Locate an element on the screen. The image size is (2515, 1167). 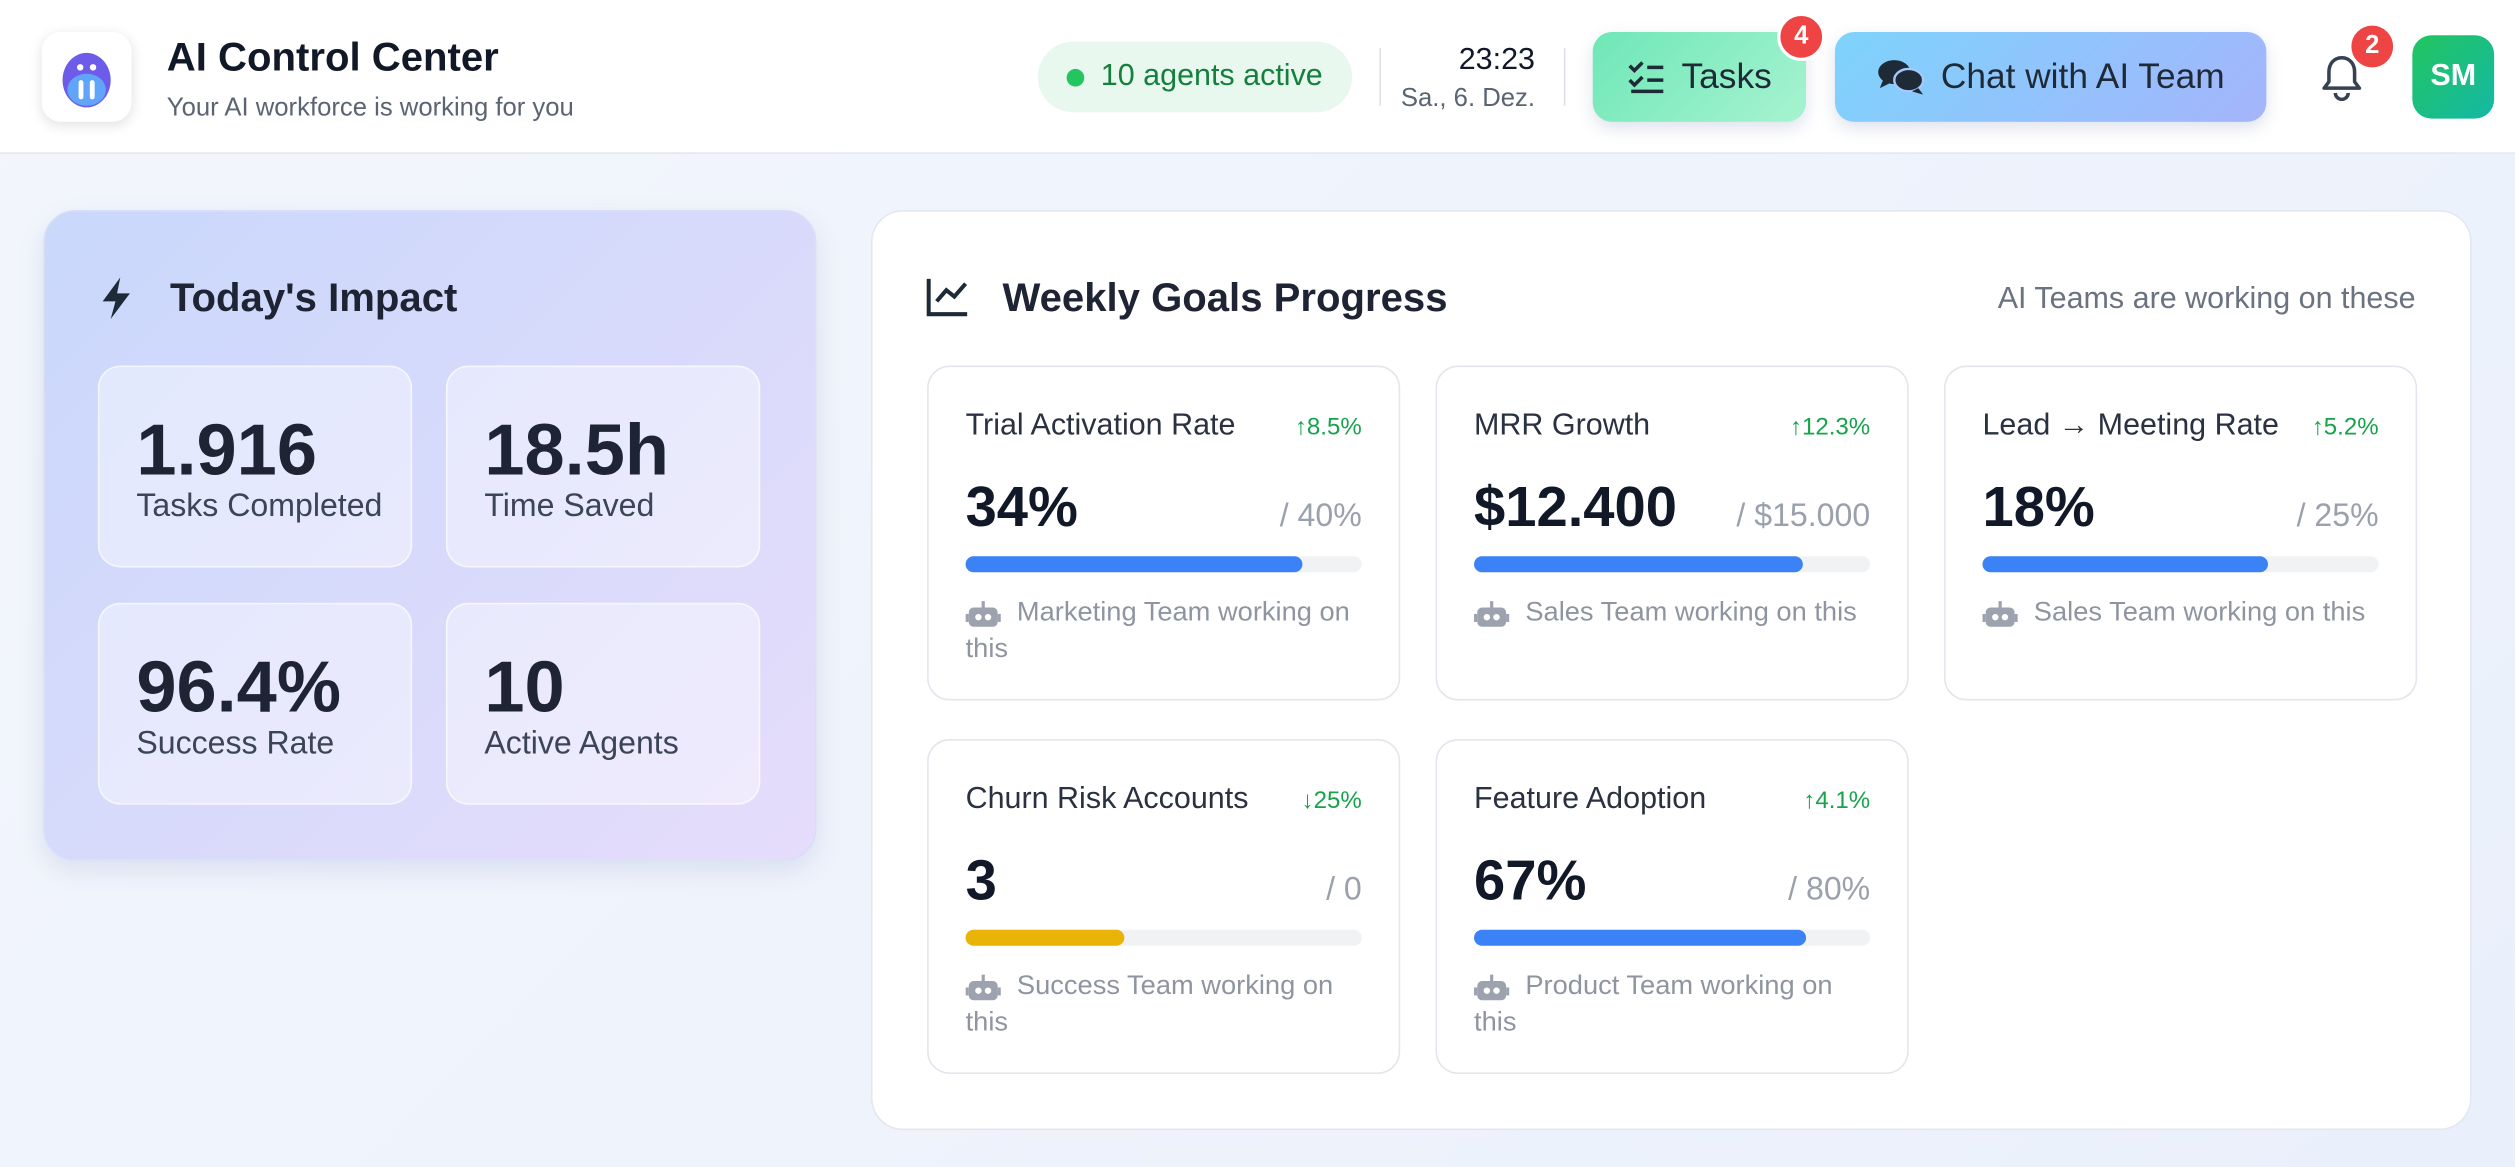
chat-icon is located at coordinates (1901, 77).